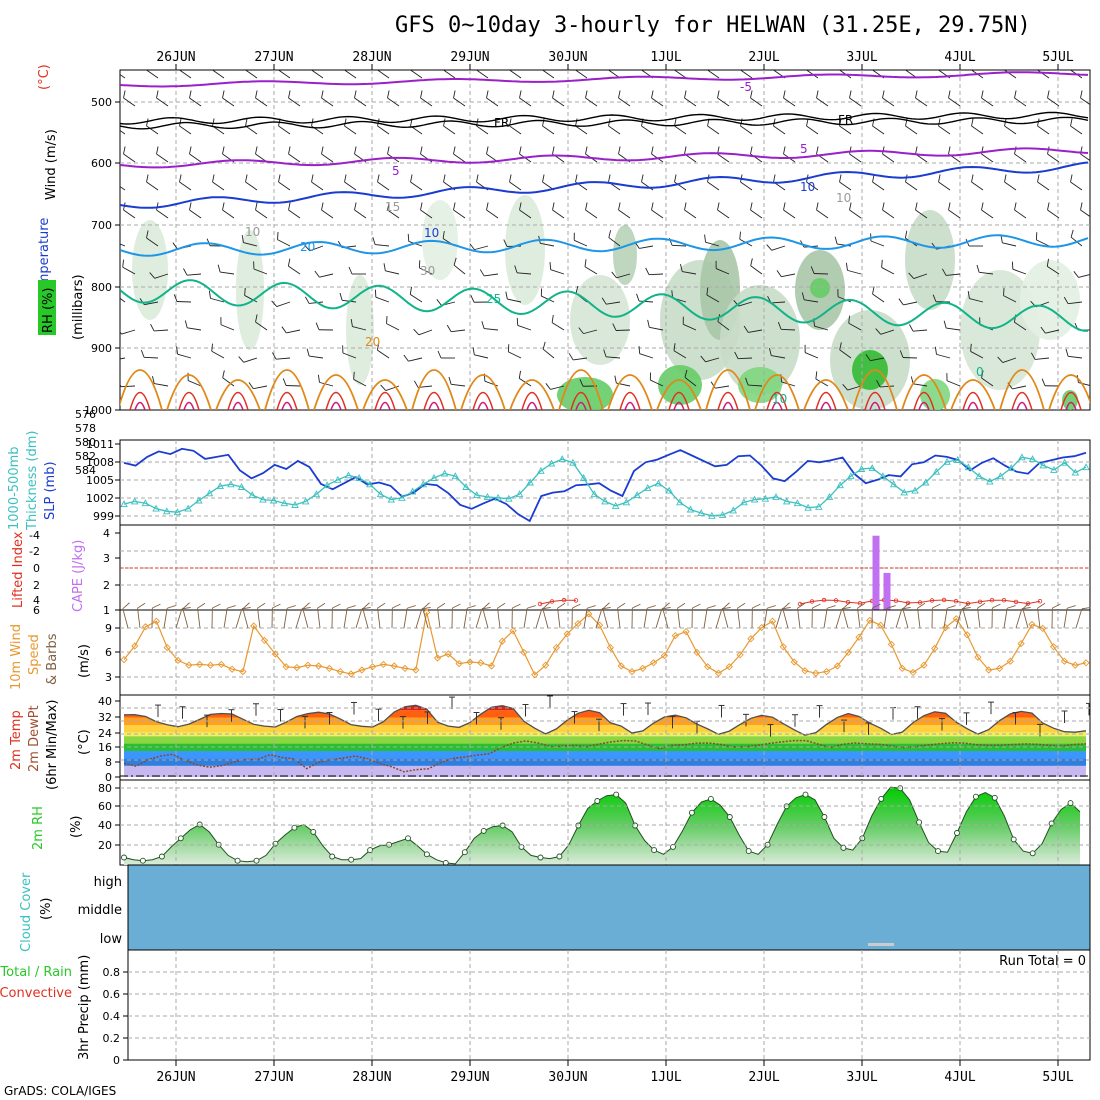  I want to click on slp-ylabel: SLP (mb), so click(50, 490).